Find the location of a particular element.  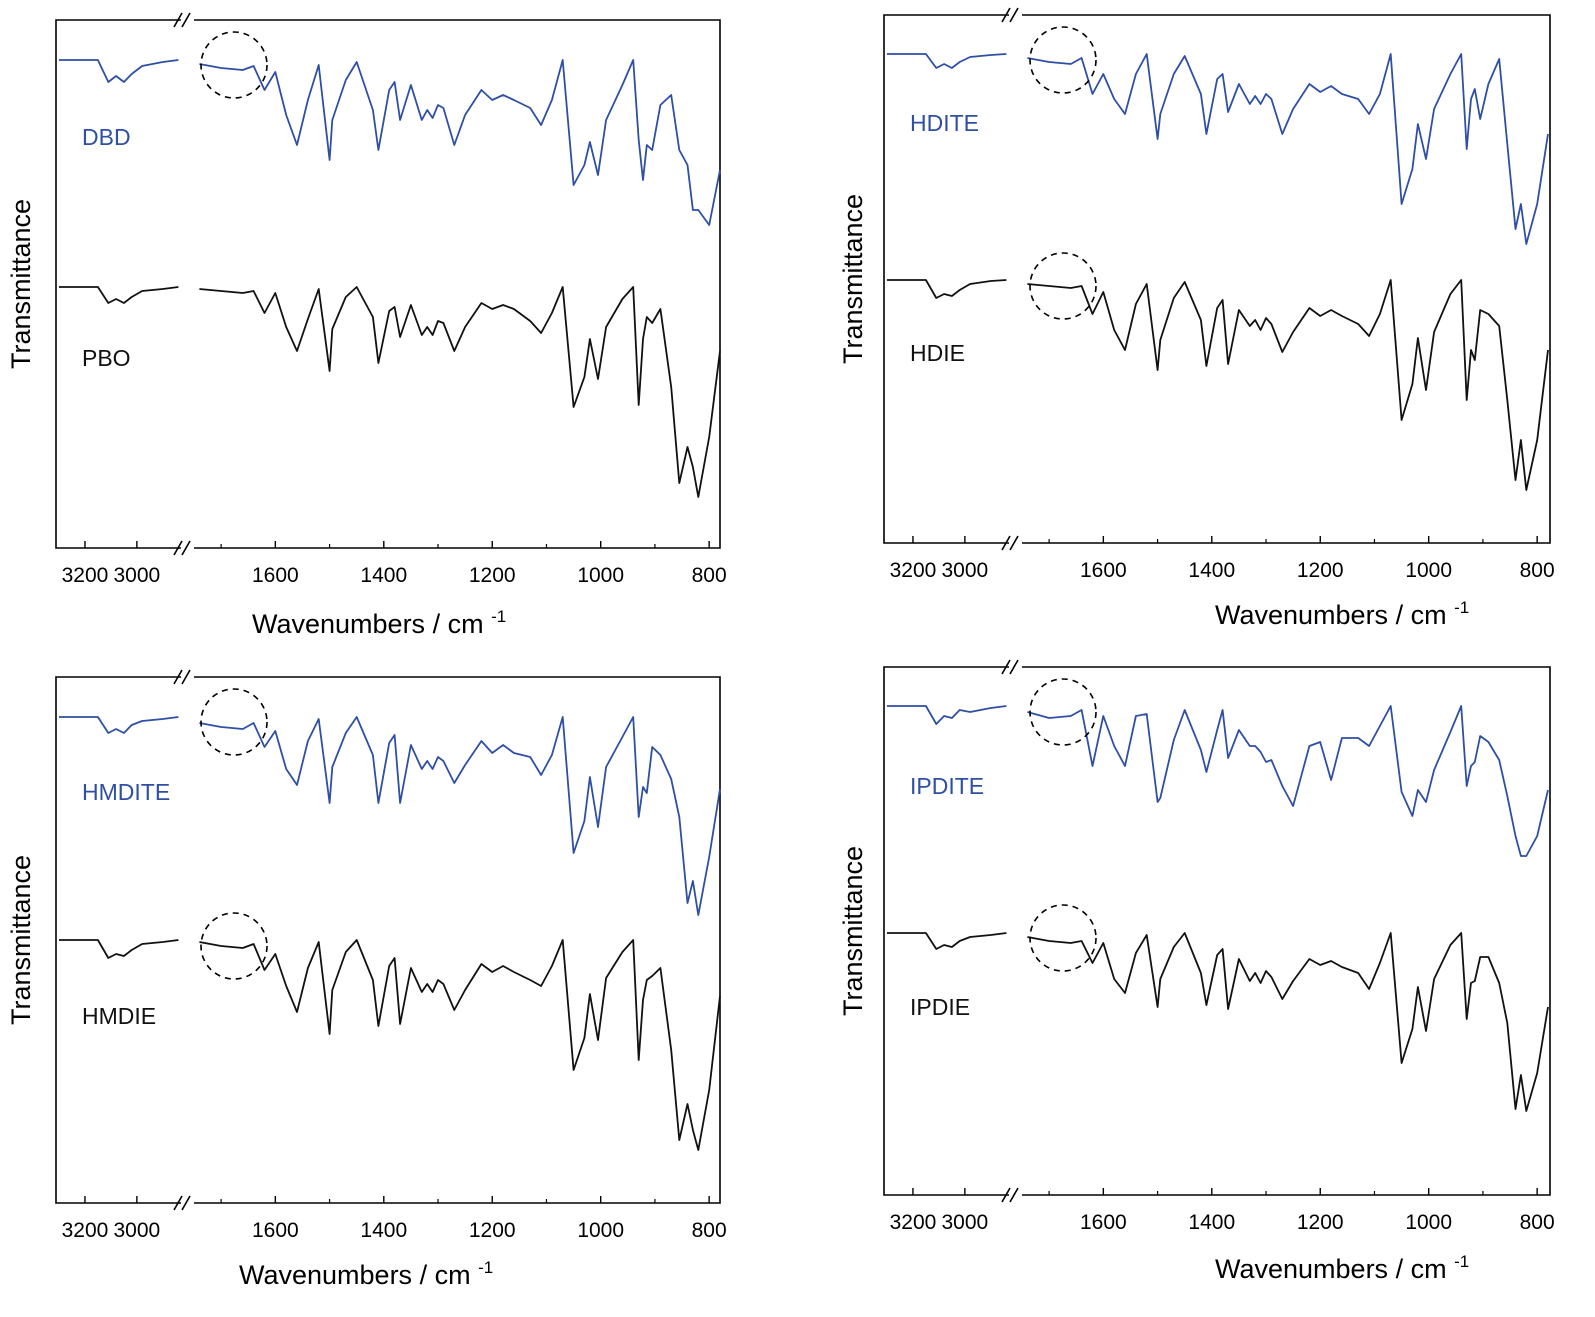

series-line-dbd-low is located at coordinates (460, 142).